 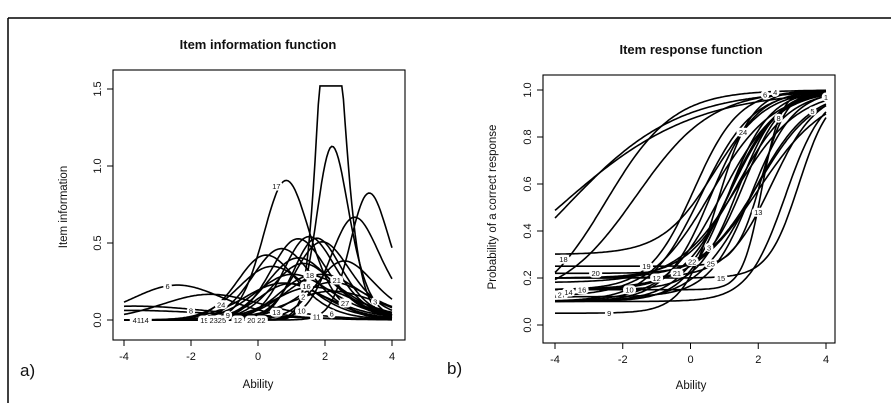 What do you see at coordinates (493, 207) in the screenshot?
I see `chart-b-ylabel: Probability of a correct response` at bounding box center [493, 207].